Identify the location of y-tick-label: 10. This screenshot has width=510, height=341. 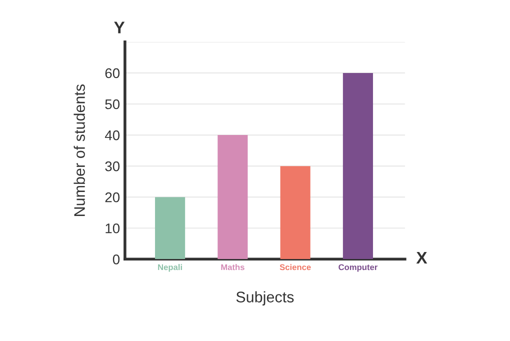
(113, 228).